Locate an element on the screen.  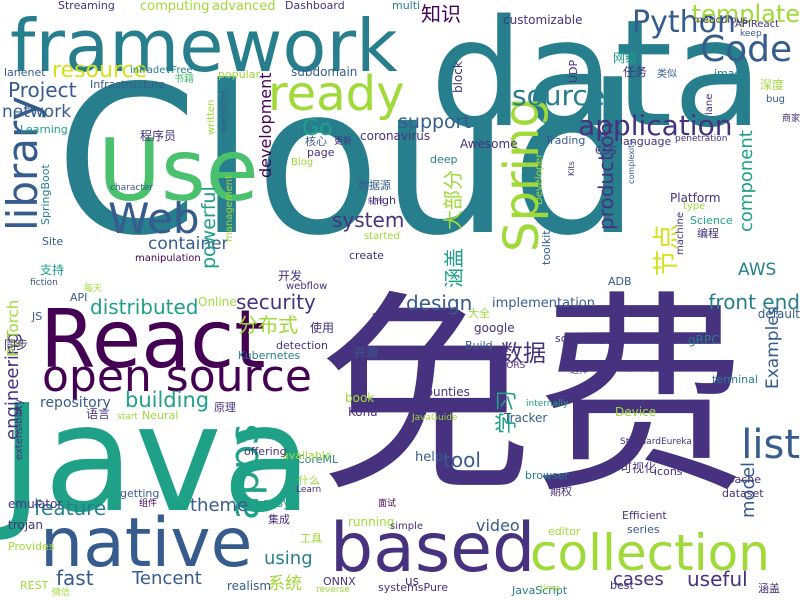
word: written is located at coordinates (211, 117).